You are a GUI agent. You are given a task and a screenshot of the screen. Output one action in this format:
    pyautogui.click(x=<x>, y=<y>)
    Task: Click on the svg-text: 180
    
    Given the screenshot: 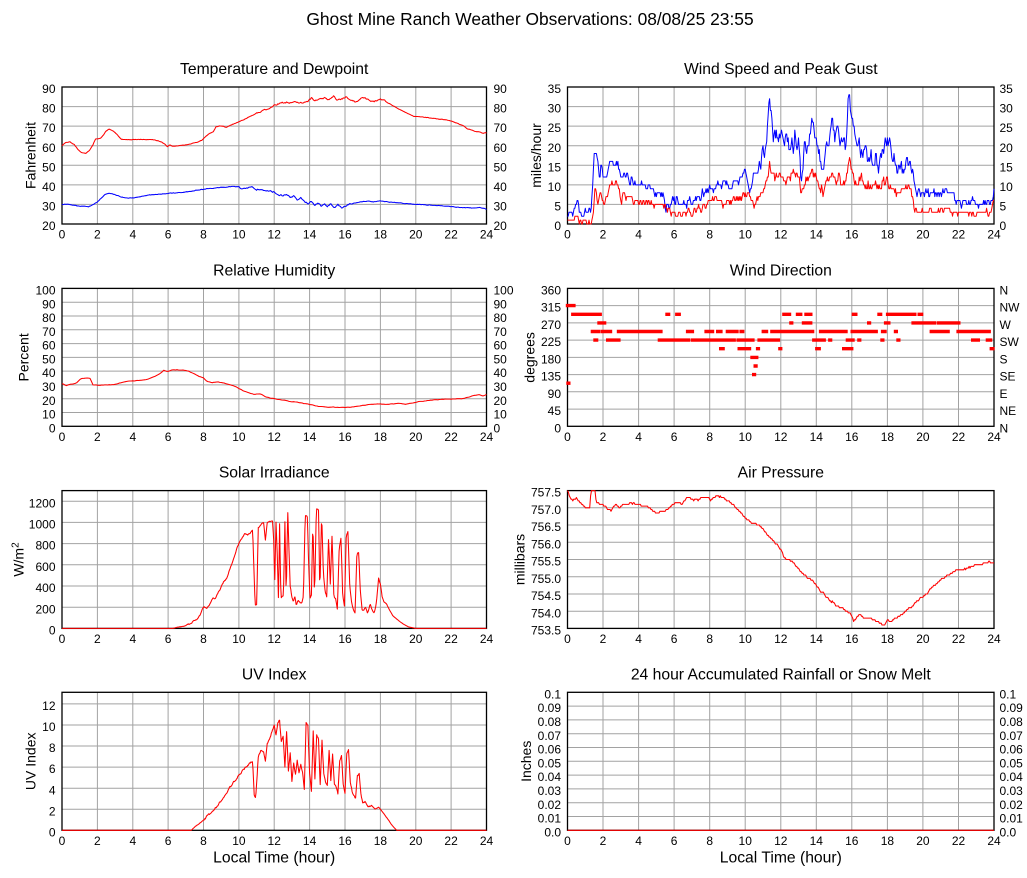 What is the action you would take?
    pyautogui.click(x=551, y=360)
    